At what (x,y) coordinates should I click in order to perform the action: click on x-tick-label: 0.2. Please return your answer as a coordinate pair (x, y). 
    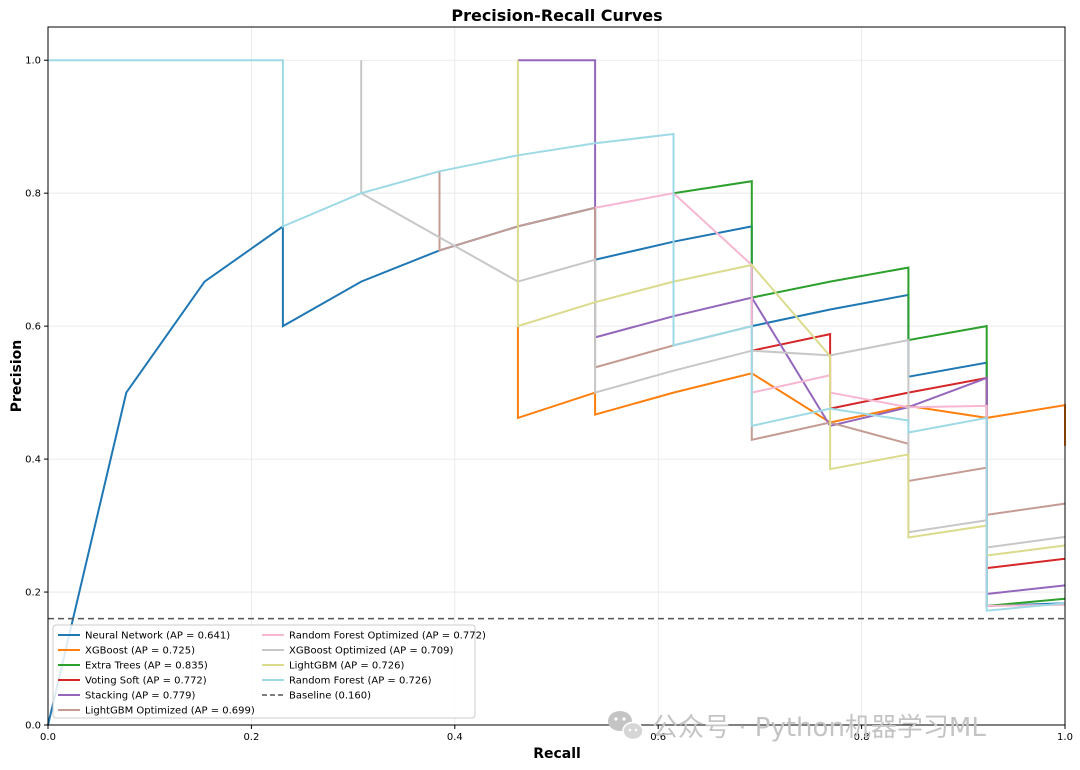
    Looking at the image, I should click on (251, 737).